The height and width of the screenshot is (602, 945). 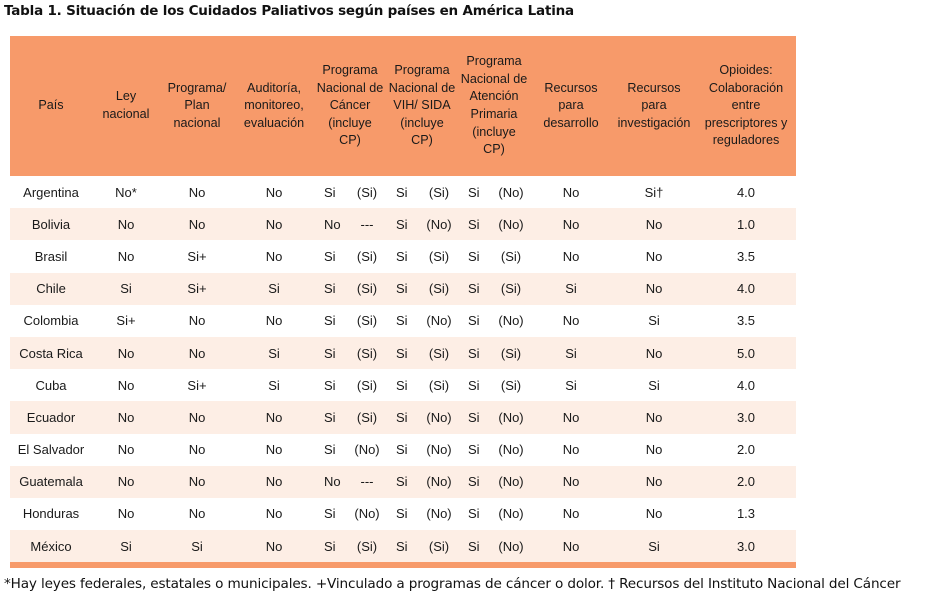 What do you see at coordinates (274, 385) in the screenshot?
I see `cell-auditoria: Si` at bounding box center [274, 385].